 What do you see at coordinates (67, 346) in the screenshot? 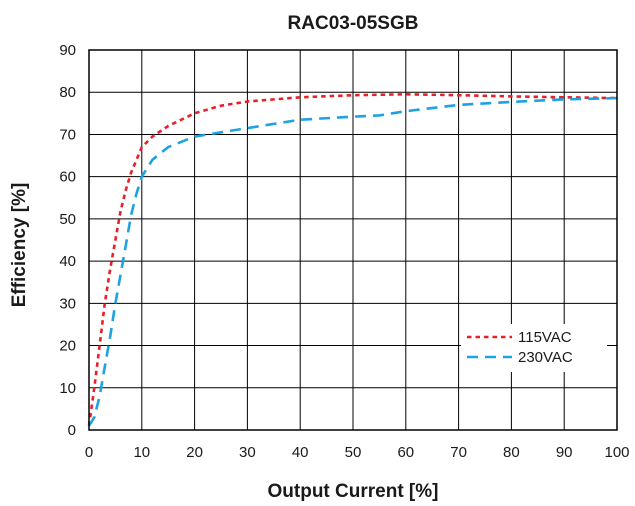
I see `y-tick-label: 20` at bounding box center [67, 346].